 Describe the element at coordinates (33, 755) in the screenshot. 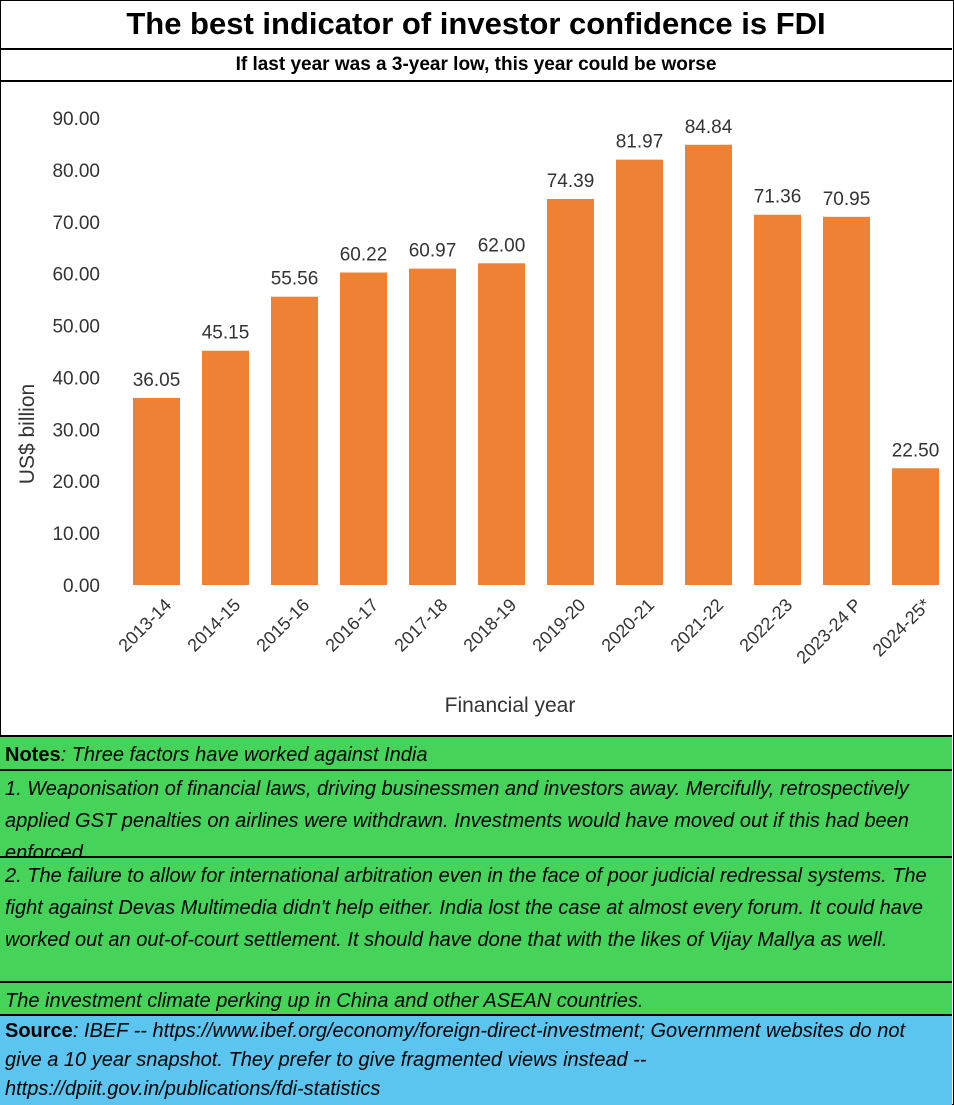

I see `notes-label: Notes` at that location.